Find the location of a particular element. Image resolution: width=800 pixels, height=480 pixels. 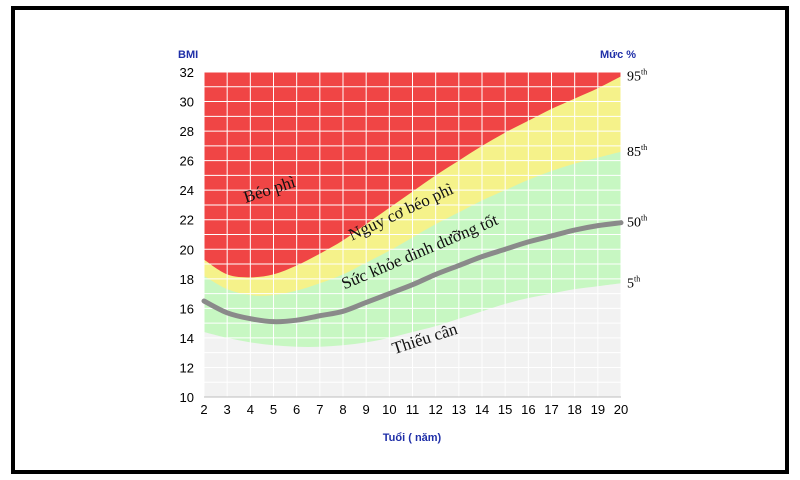

x-tick-label: 6 is located at coordinates (296, 409).